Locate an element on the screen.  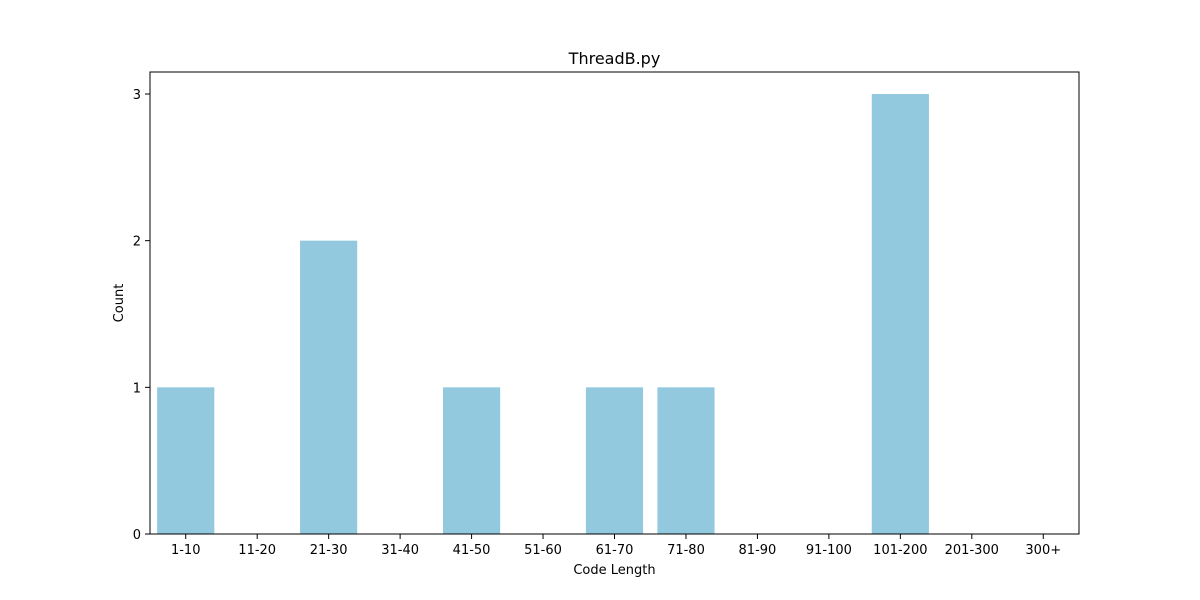
y-tick-label: 0 is located at coordinates (137, 535).